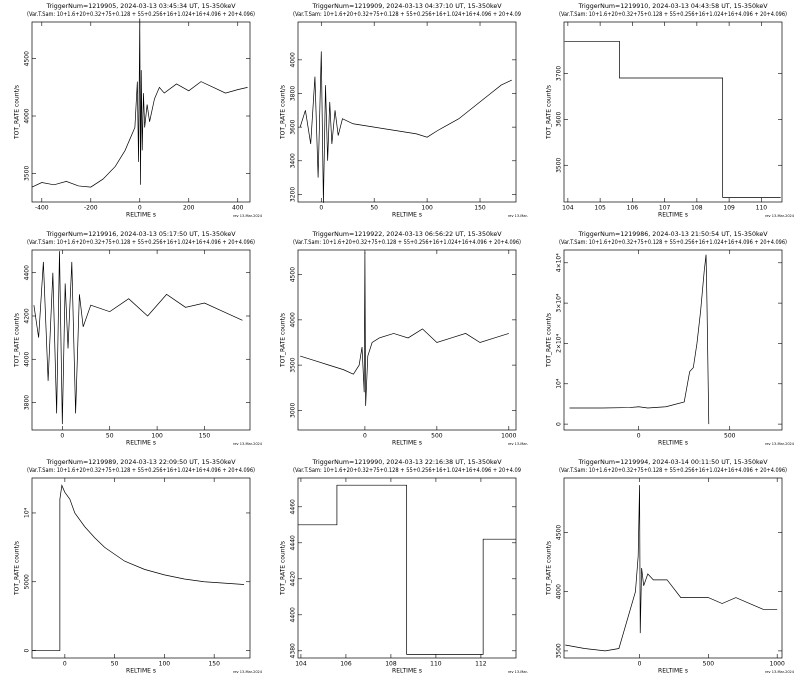 This screenshot has width=800, height=682. Describe the element at coordinates (729, 208) in the screenshot. I see `x-tick-label: 109` at that location.